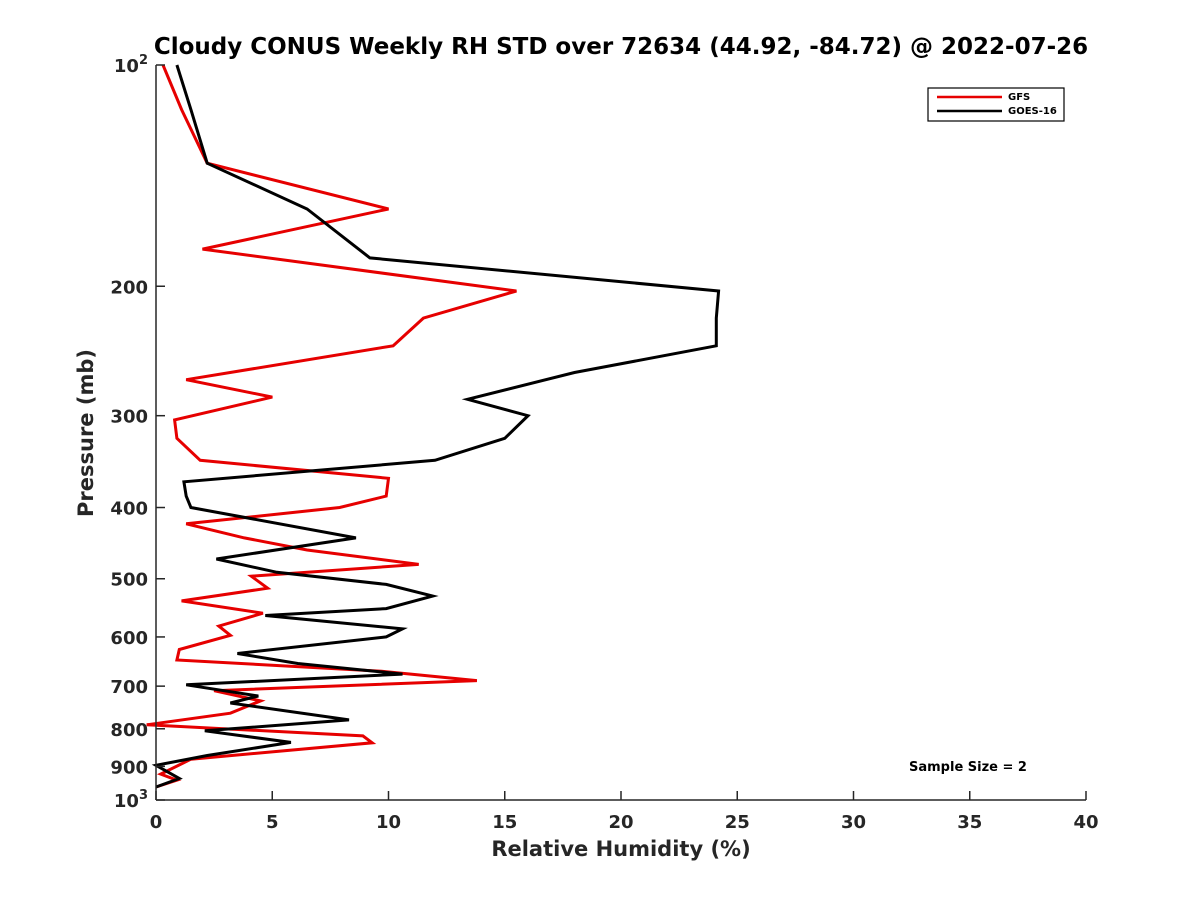 This screenshot has width=1200, height=900. Describe the element at coordinates (129, 767) in the screenshot. I see `y-tick-label: 900` at that location.